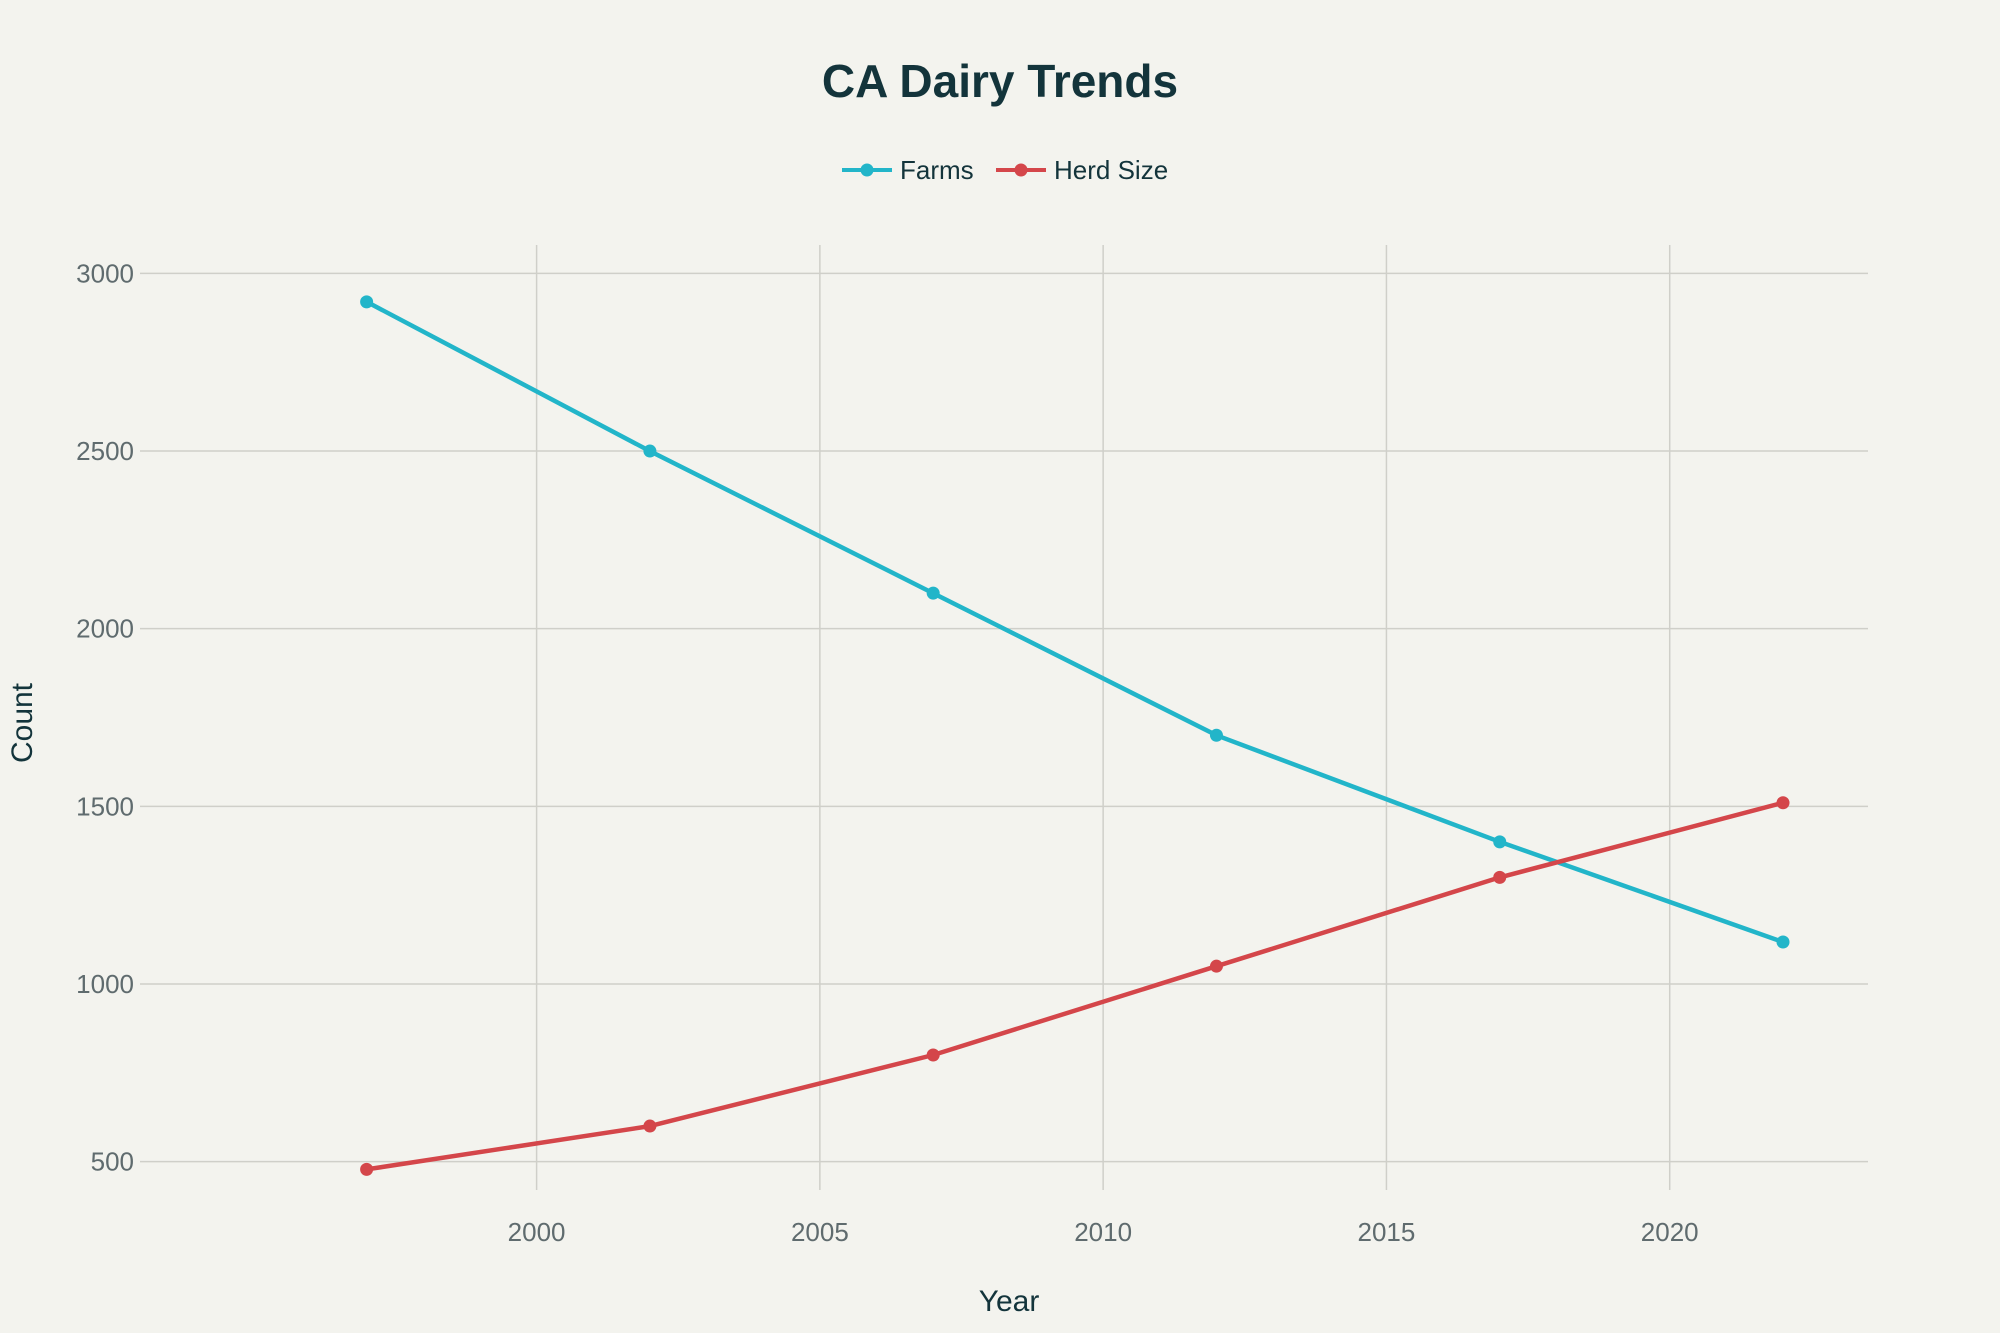 The height and width of the screenshot is (1333, 2000). I want to click on legend-marker-herd-size, so click(1021, 170).